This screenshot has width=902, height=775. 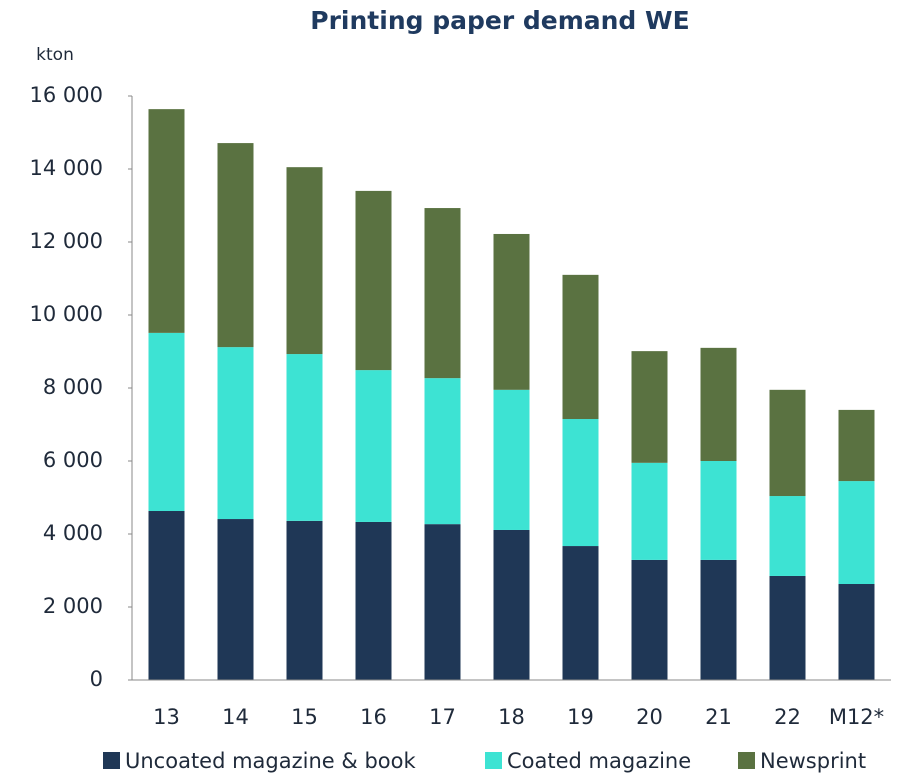 I want to click on x-tick-label: 21, so click(x=718, y=717).